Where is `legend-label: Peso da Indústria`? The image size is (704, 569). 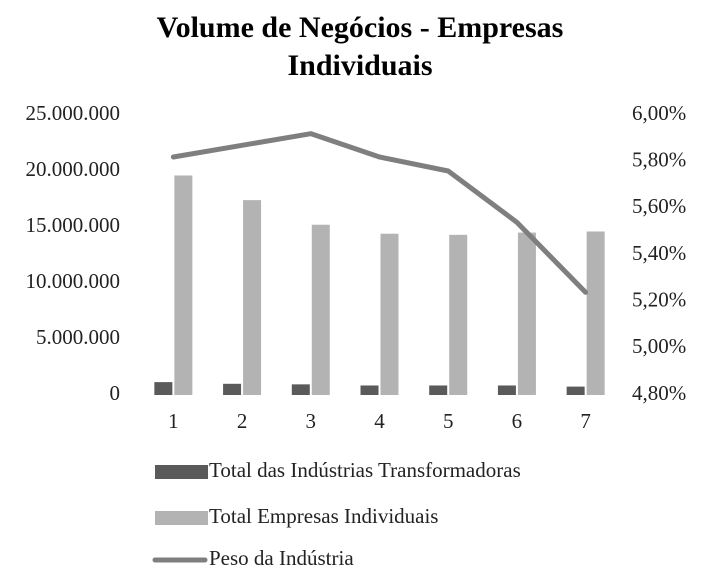 legend-label: Peso da Indústria is located at coordinates (281, 557).